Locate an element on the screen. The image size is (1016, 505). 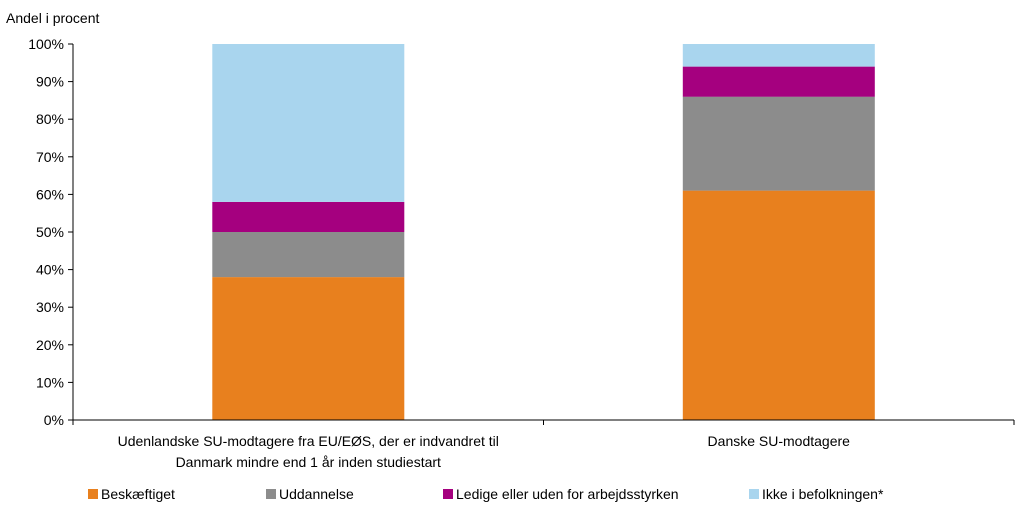
y-tick-label: 40% is located at coordinates (50, 270).